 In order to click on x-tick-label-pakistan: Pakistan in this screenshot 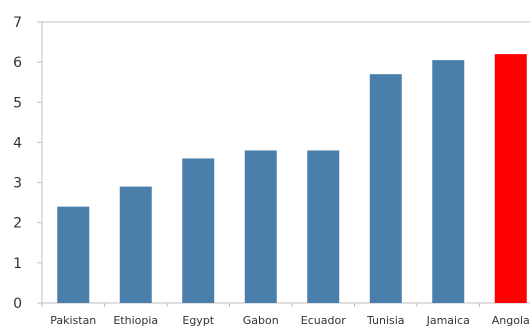, I will do `click(73, 320)`.